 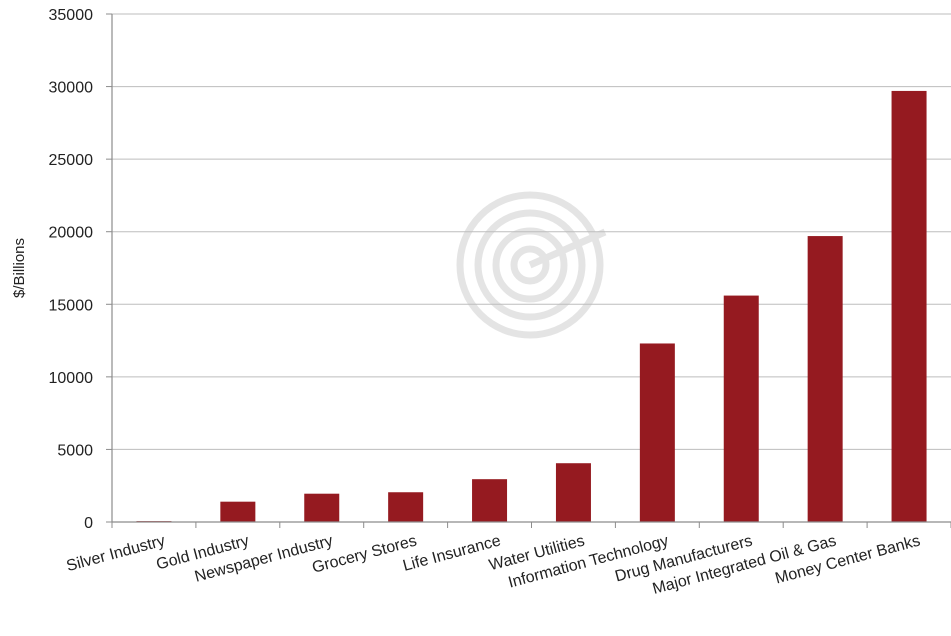 What do you see at coordinates (71, 378) in the screenshot?
I see `y-tick-label: 10000` at bounding box center [71, 378].